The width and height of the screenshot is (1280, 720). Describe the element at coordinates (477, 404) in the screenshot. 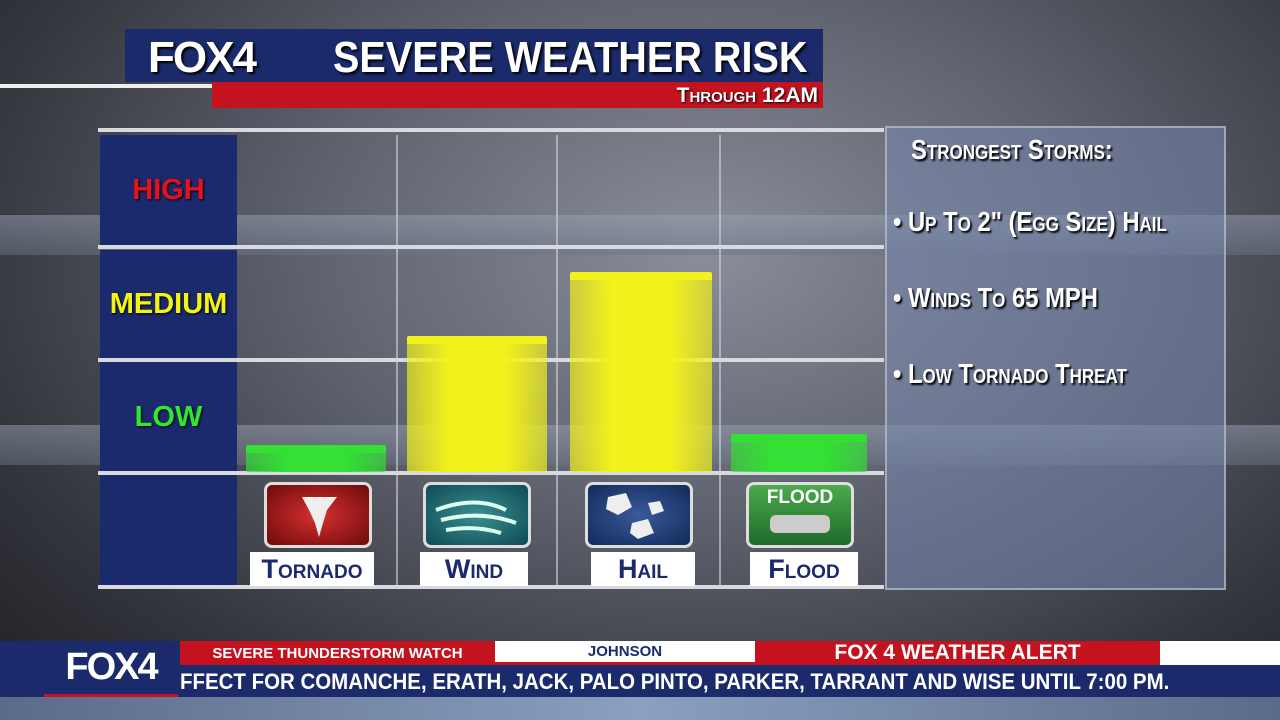

I see `bar-wind` at that location.